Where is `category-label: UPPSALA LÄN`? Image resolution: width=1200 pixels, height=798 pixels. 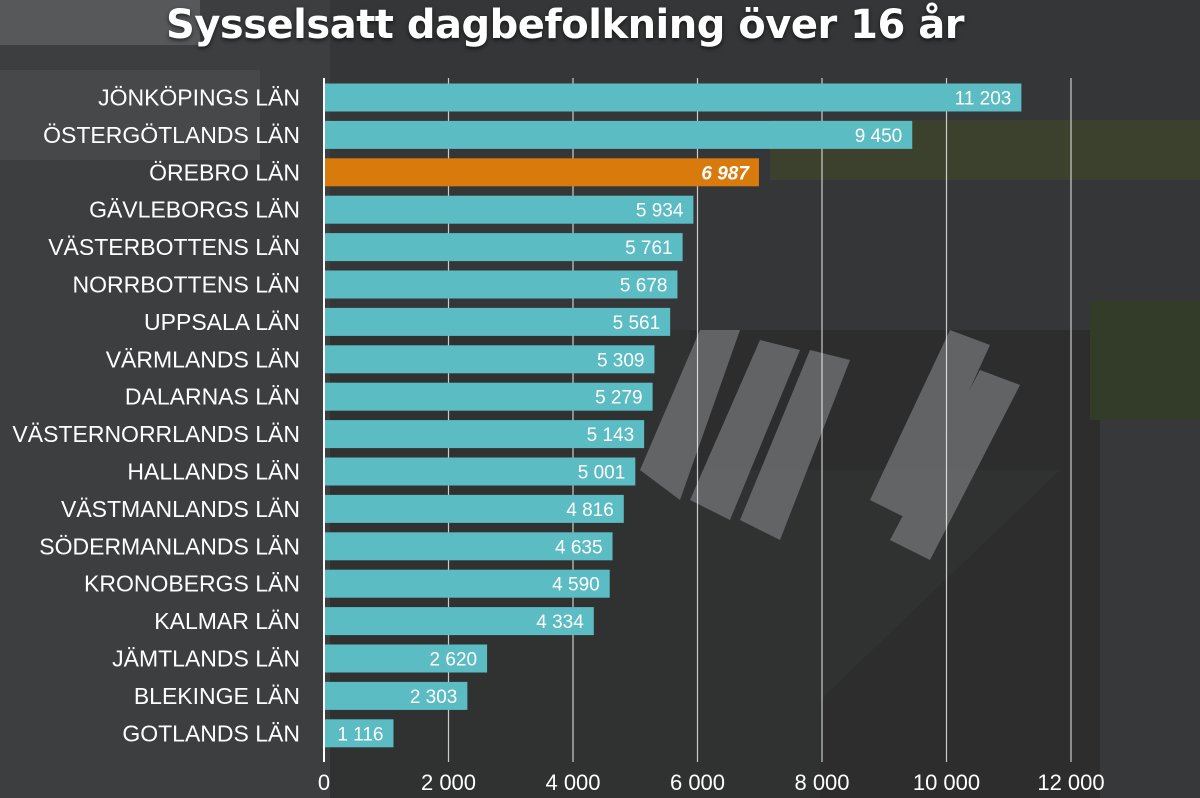 category-label: UPPSALA LÄN is located at coordinates (222, 322).